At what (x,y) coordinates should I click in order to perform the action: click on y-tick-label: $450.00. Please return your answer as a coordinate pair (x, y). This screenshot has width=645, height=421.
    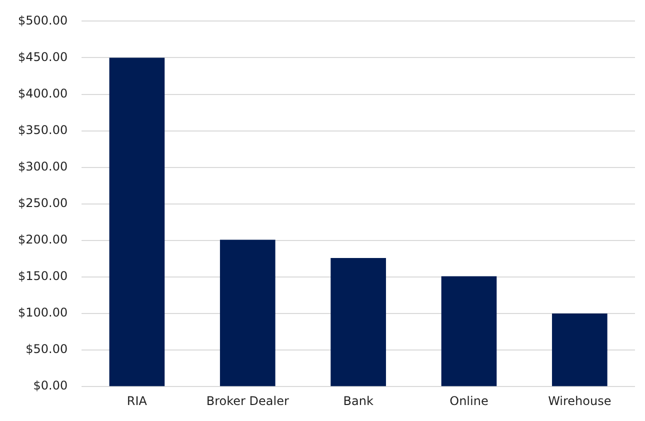
    Looking at the image, I should click on (43, 57).